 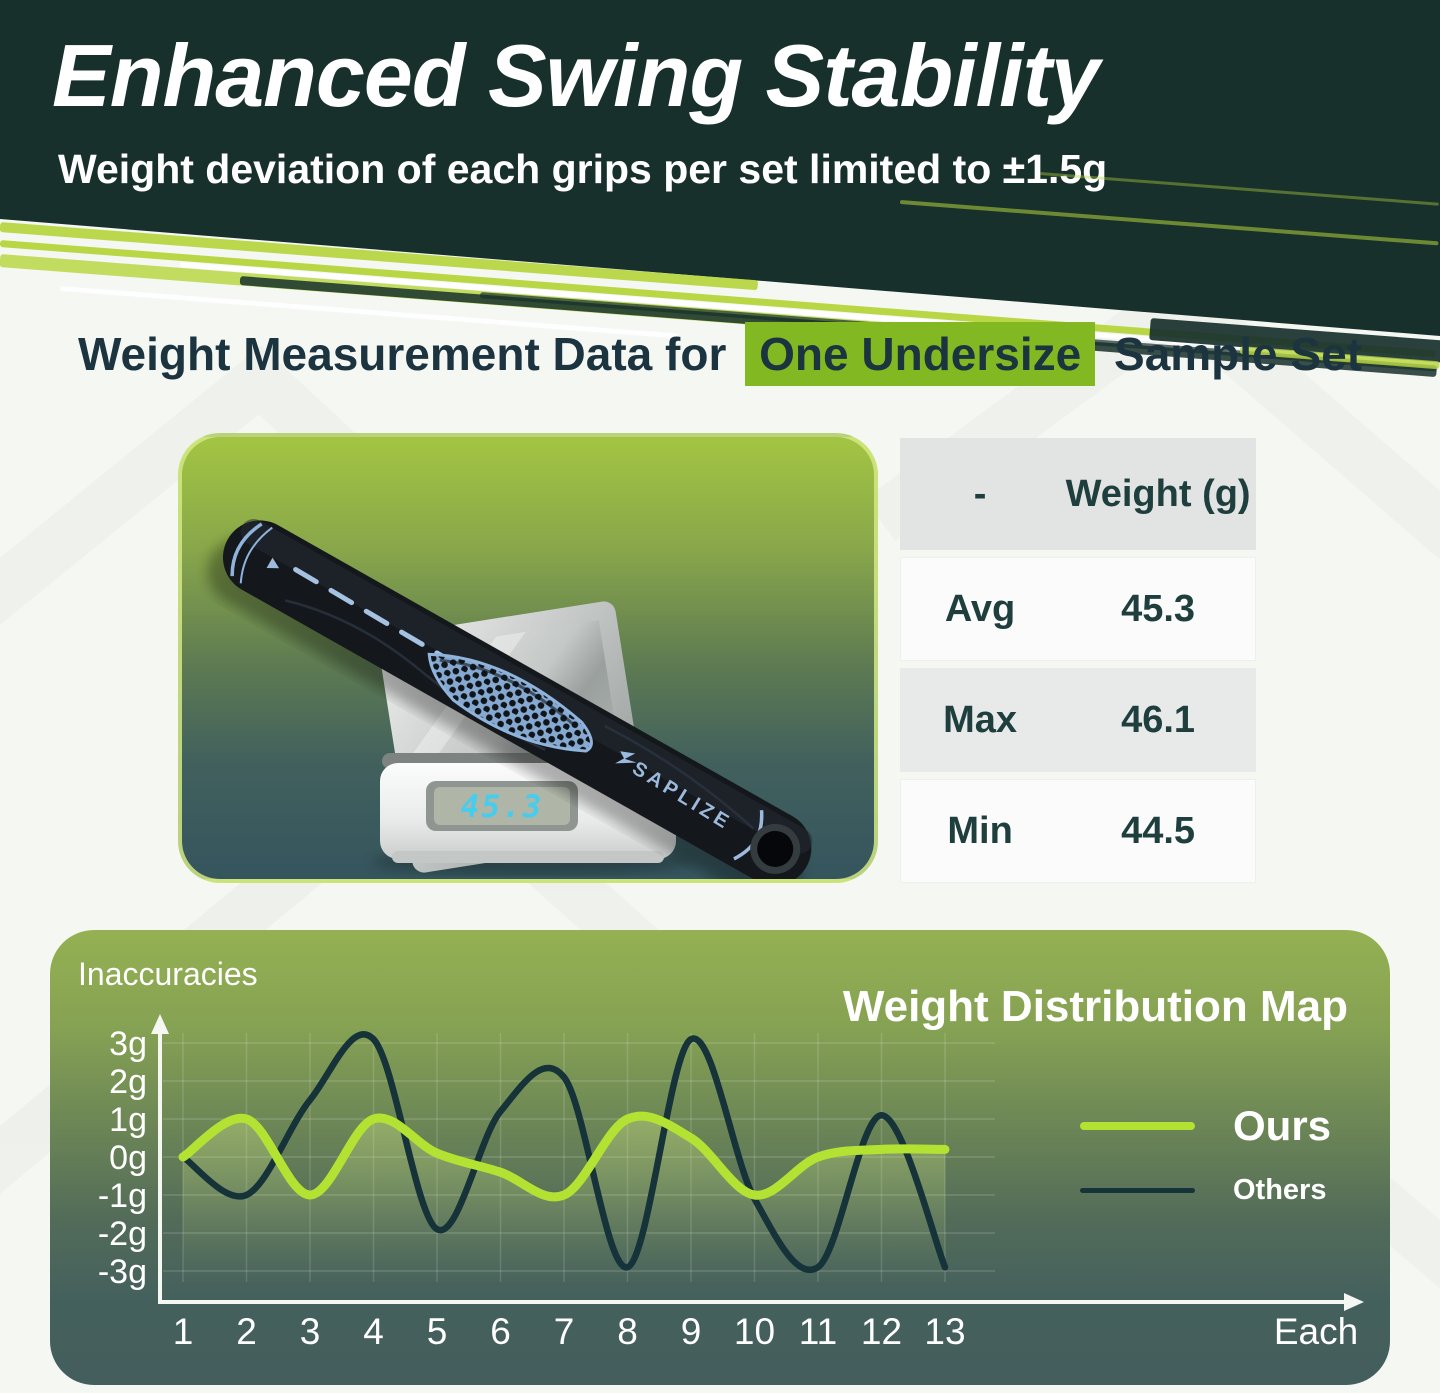 What do you see at coordinates (528, 857) in the screenshot?
I see `scale-foot` at bounding box center [528, 857].